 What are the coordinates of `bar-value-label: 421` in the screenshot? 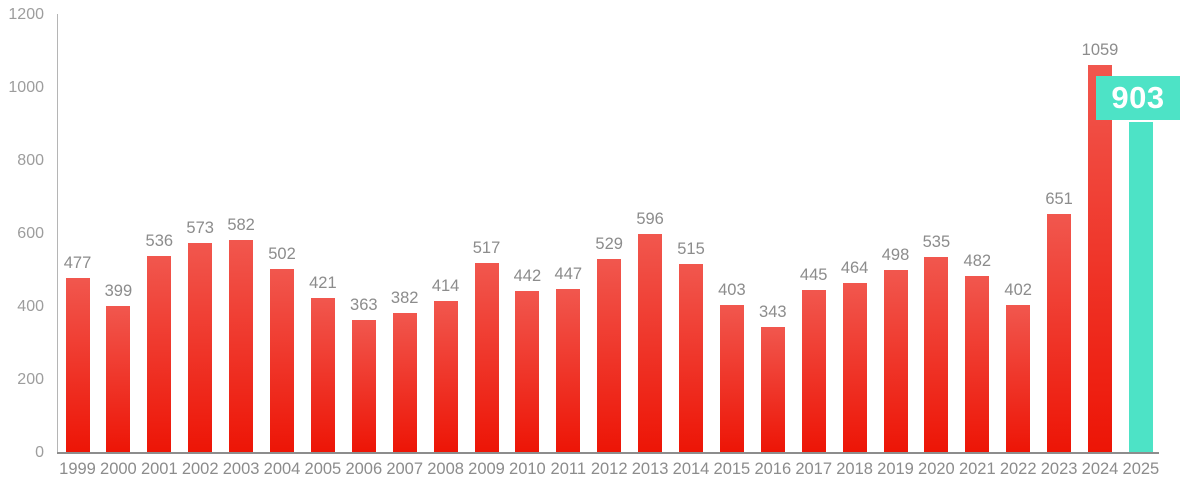 It's located at (323, 283).